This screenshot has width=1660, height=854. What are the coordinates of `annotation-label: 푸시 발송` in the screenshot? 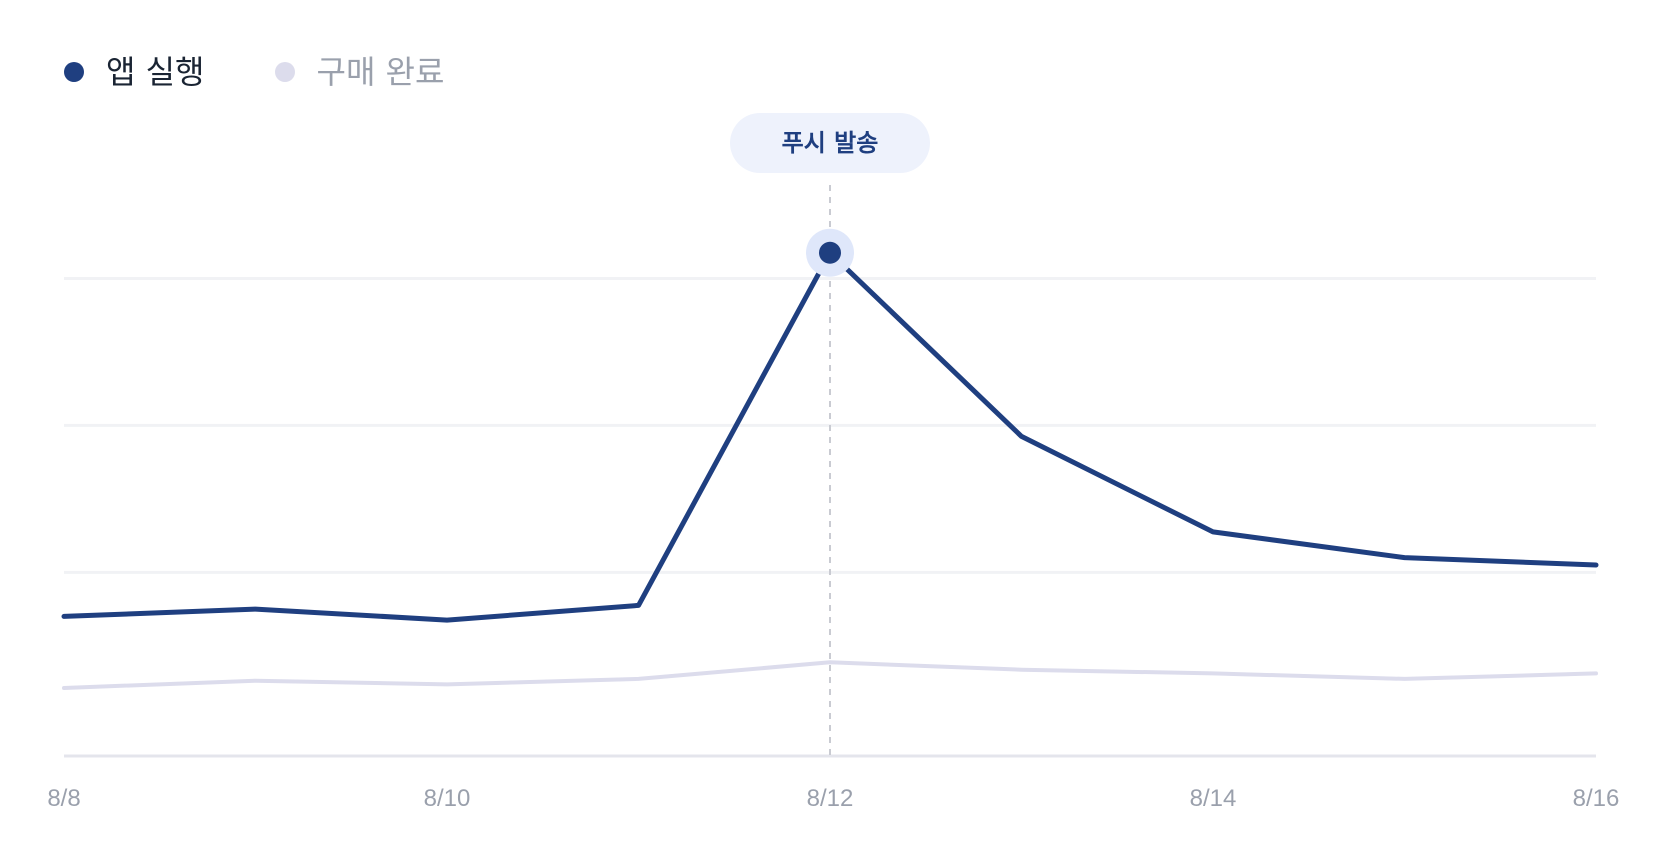 It's located at (830, 143).